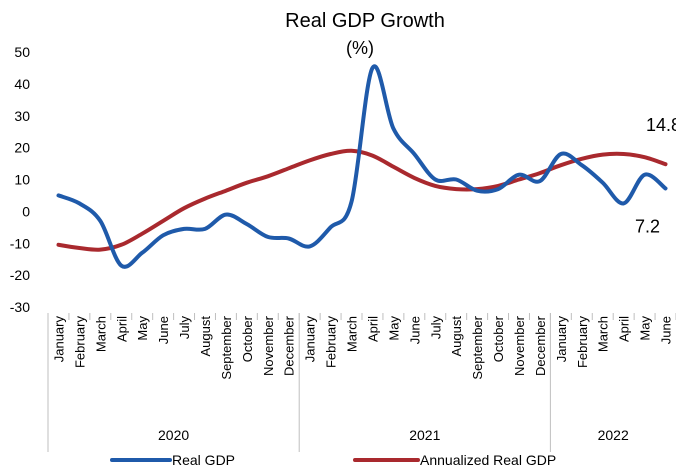  What do you see at coordinates (360, 48) in the screenshot?
I see `chart-subtitle: (%)` at bounding box center [360, 48].